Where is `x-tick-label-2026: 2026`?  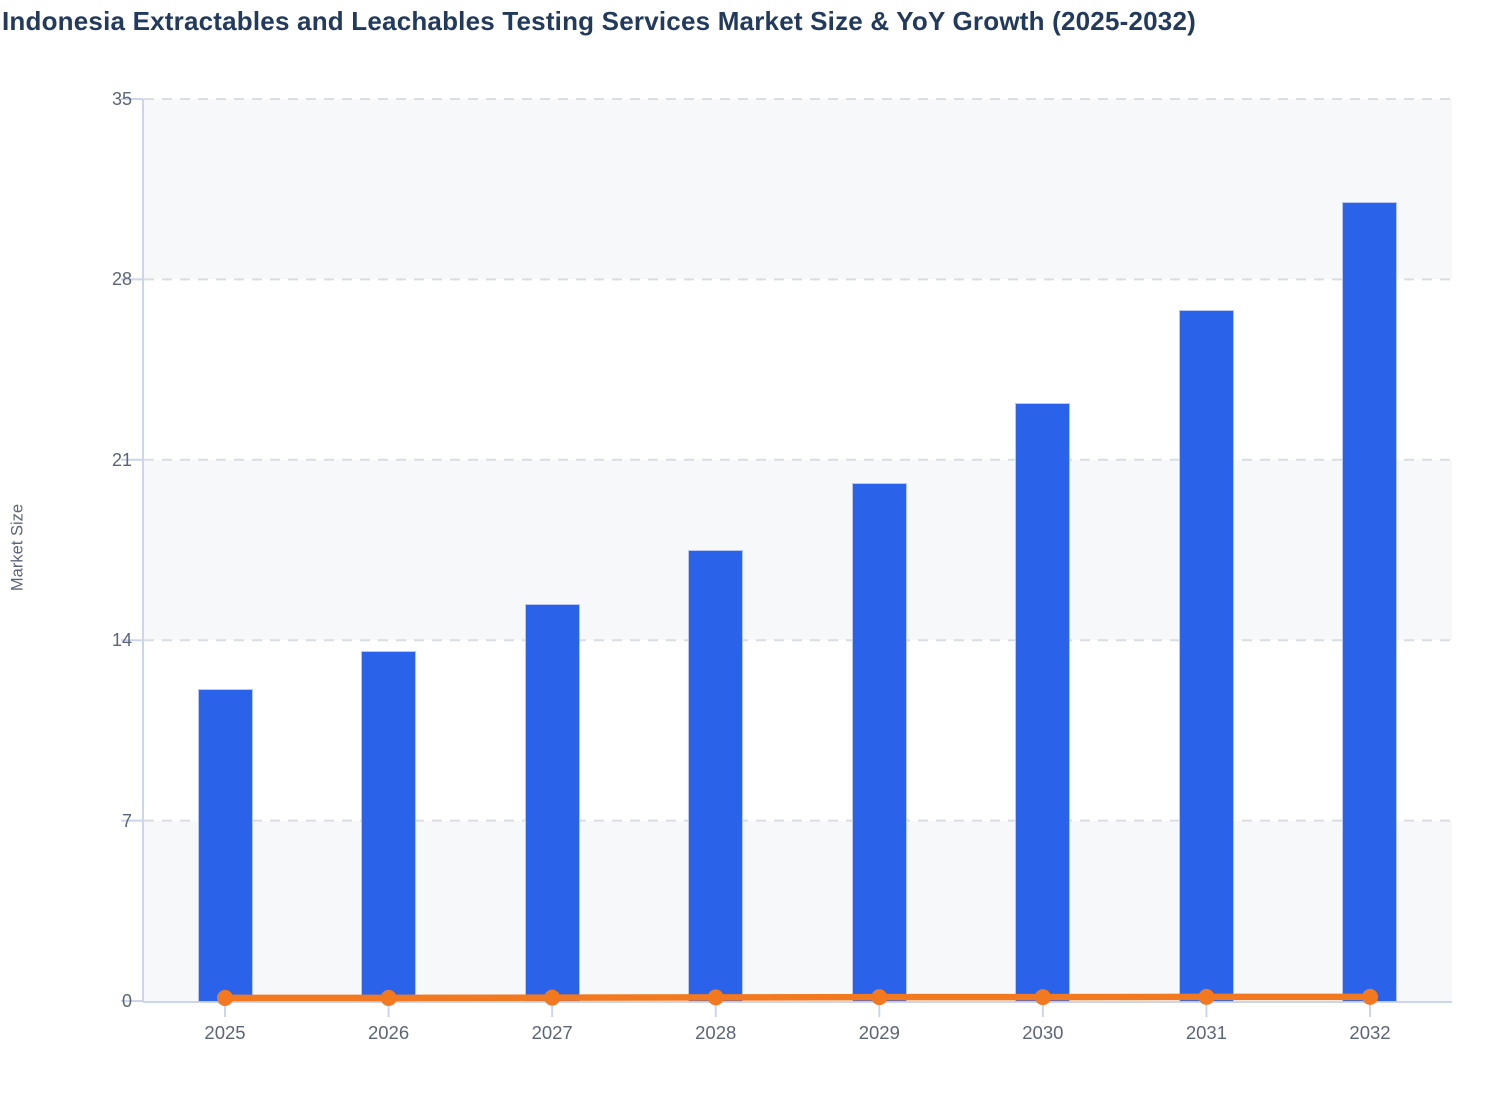 x-tick-label-2026: 2026 is located at coordinates (388, 1032).